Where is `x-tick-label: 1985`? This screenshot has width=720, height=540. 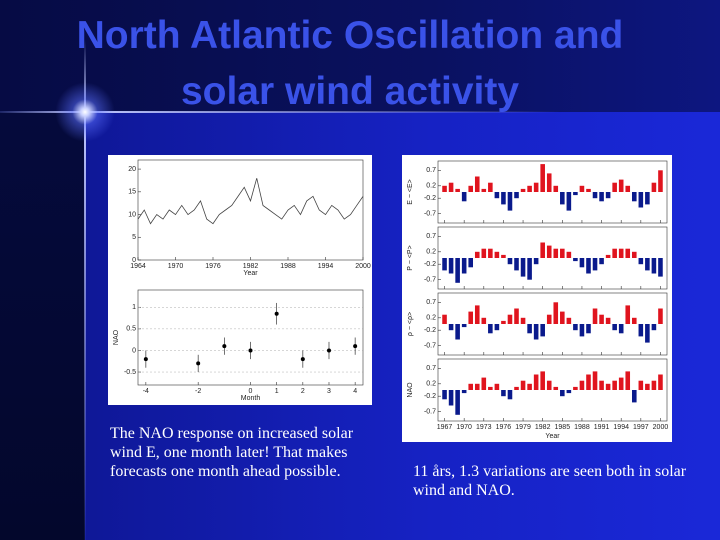 x-tick-label: 1985 is located at coordinates (563, 427).